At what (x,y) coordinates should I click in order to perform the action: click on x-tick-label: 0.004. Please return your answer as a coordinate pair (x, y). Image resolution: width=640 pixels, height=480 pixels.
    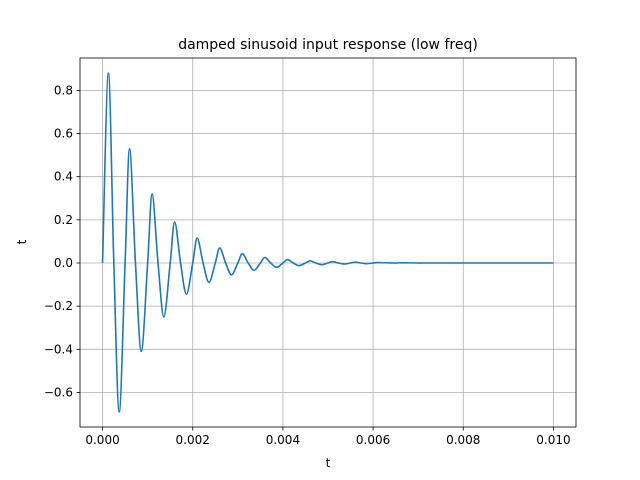
    Looking at the image, I should click on (283, 440).